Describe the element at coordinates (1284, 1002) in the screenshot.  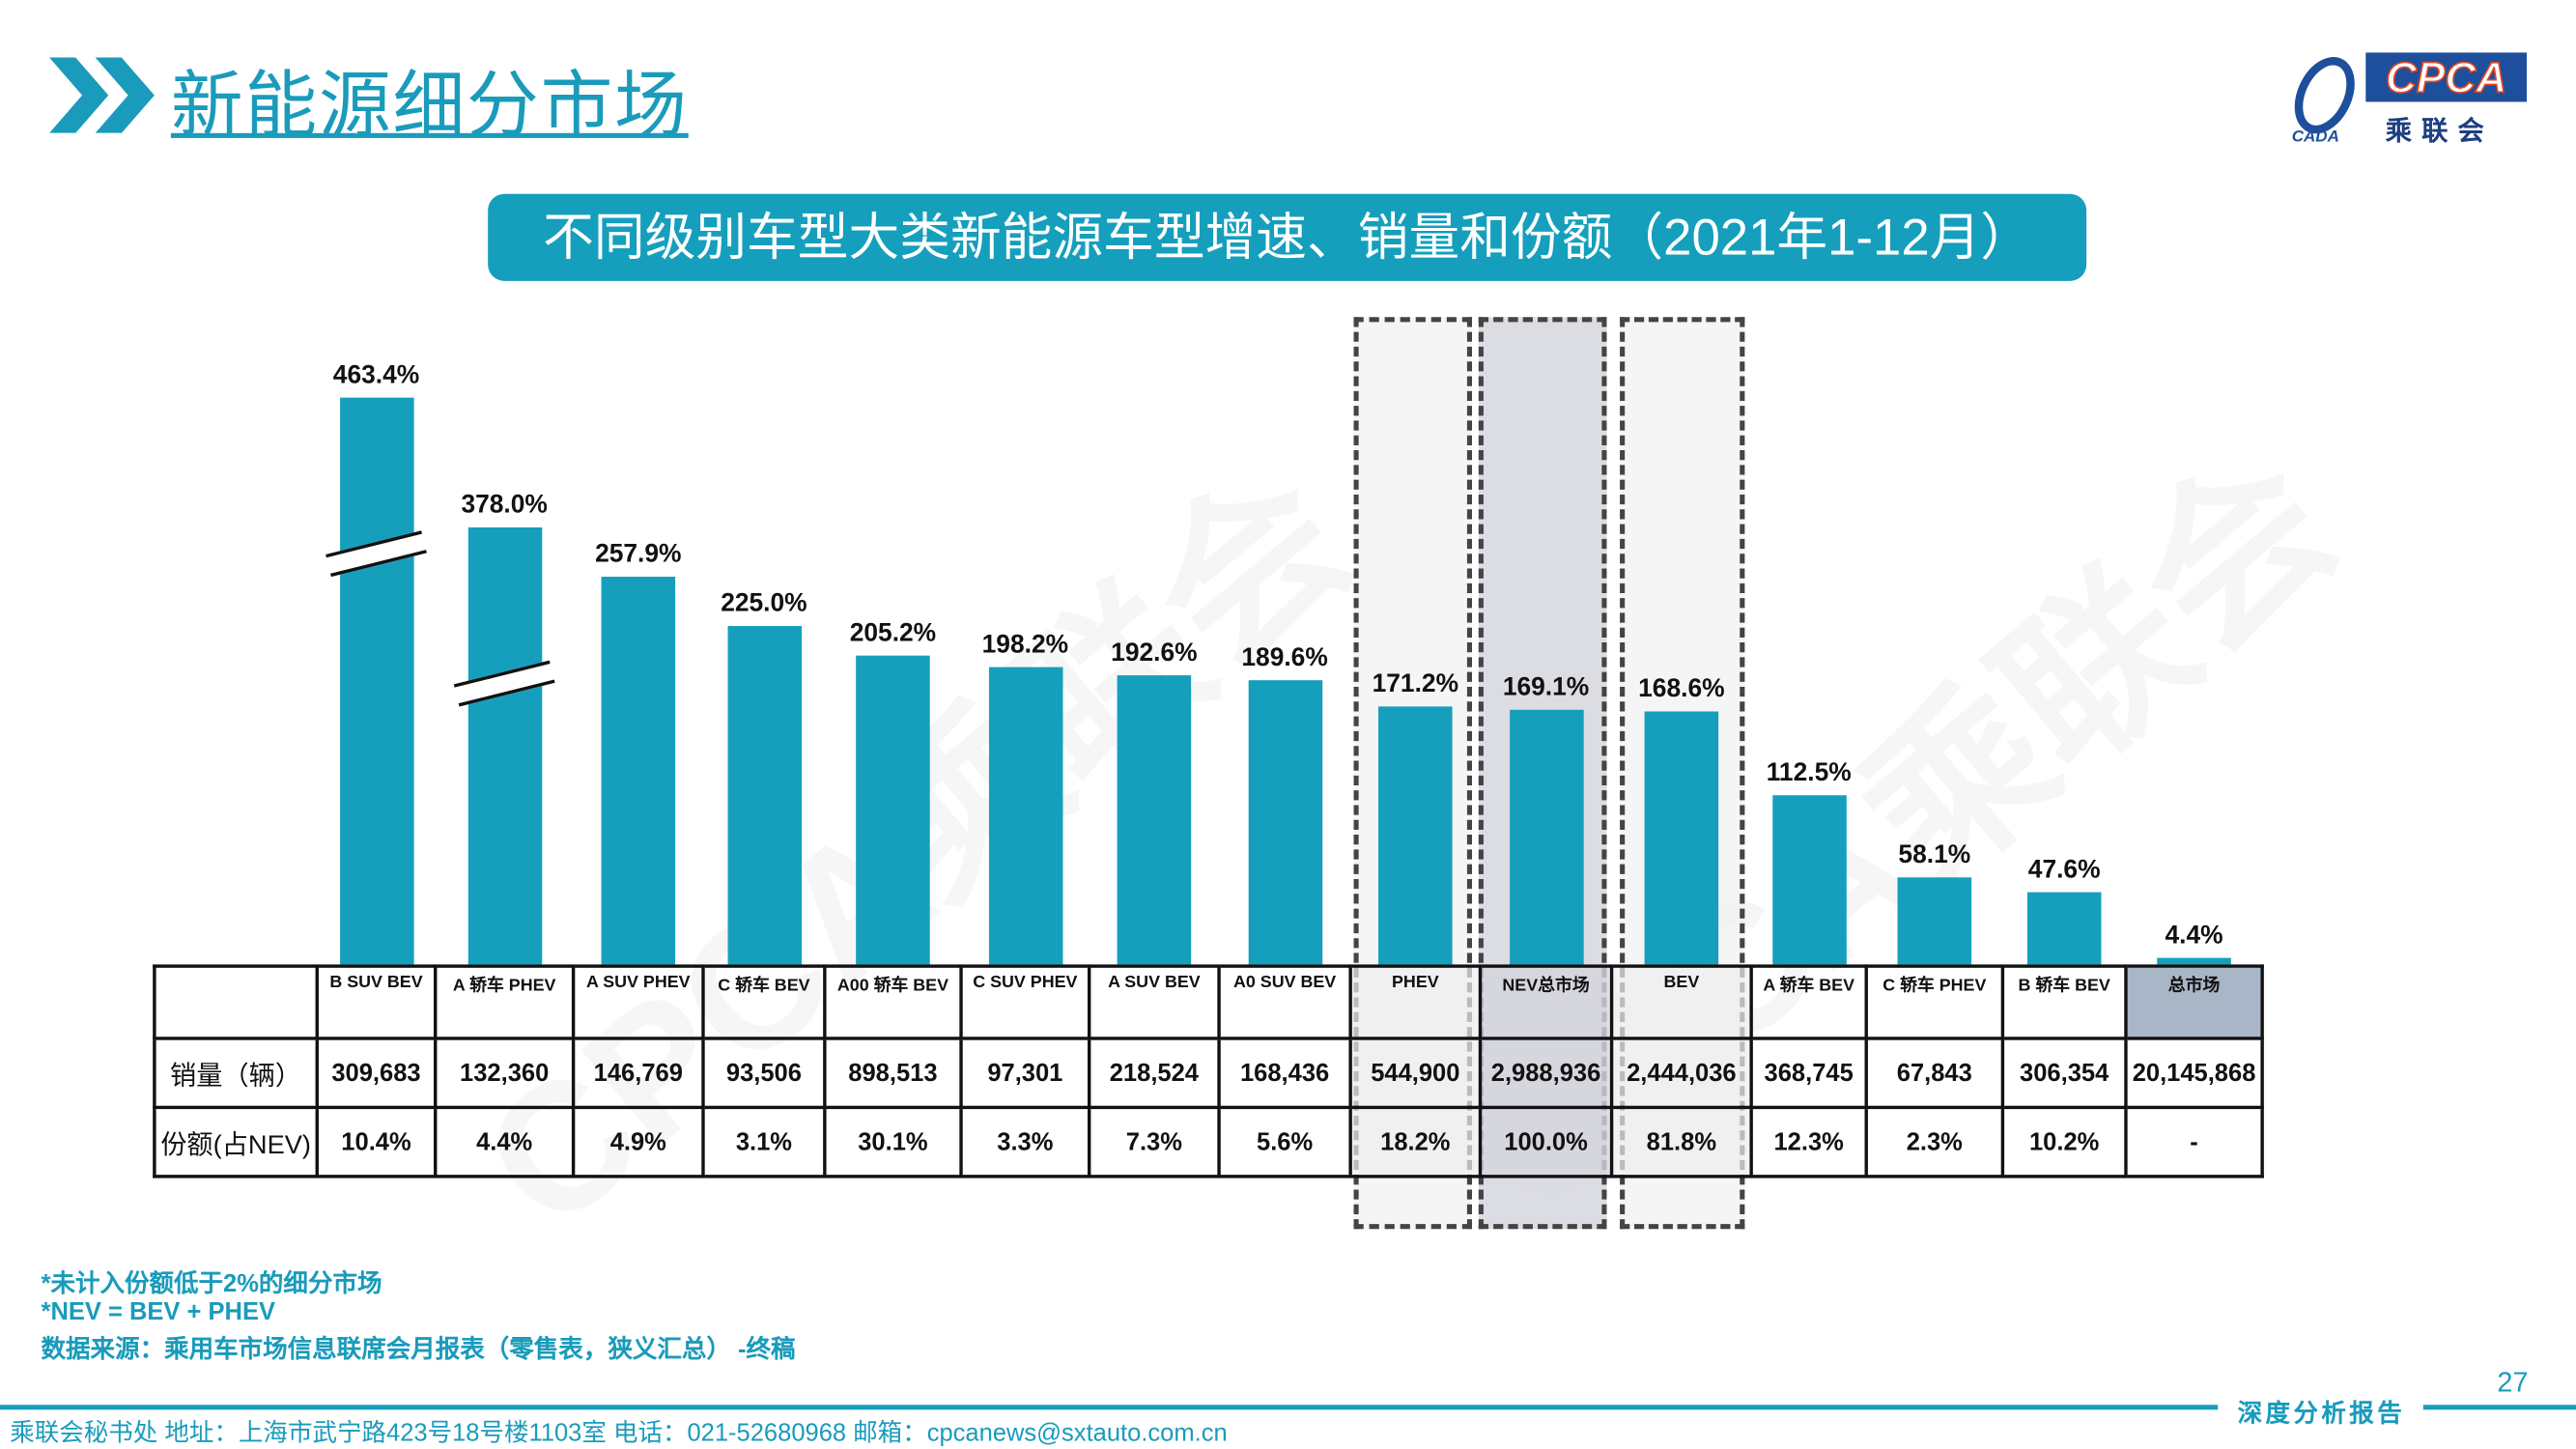
I see `column-header: A0 SUV BEV` at that location.